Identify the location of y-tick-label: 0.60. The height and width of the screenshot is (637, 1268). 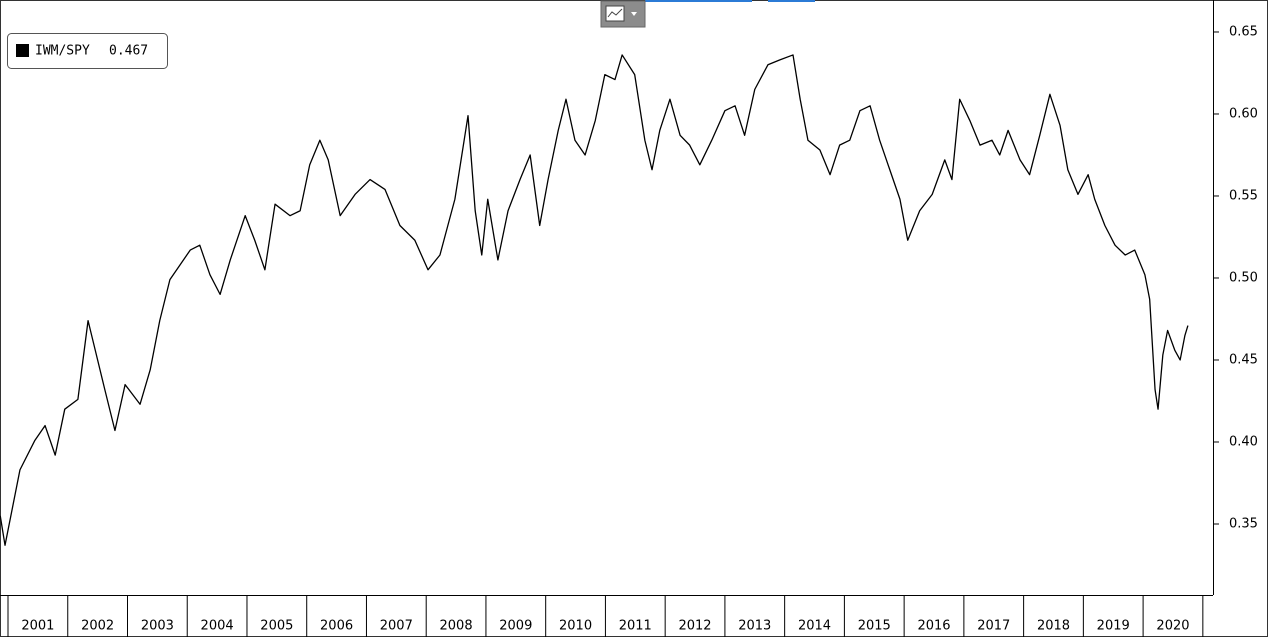
(1243, 113).